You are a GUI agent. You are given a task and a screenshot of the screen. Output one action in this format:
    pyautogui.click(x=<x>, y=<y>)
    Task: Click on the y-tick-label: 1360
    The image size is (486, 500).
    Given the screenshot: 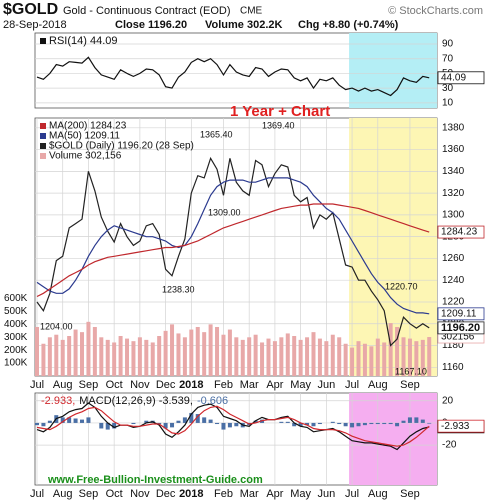 What is the action you would take?
    pyautogui.click(x=453, y=149)
    